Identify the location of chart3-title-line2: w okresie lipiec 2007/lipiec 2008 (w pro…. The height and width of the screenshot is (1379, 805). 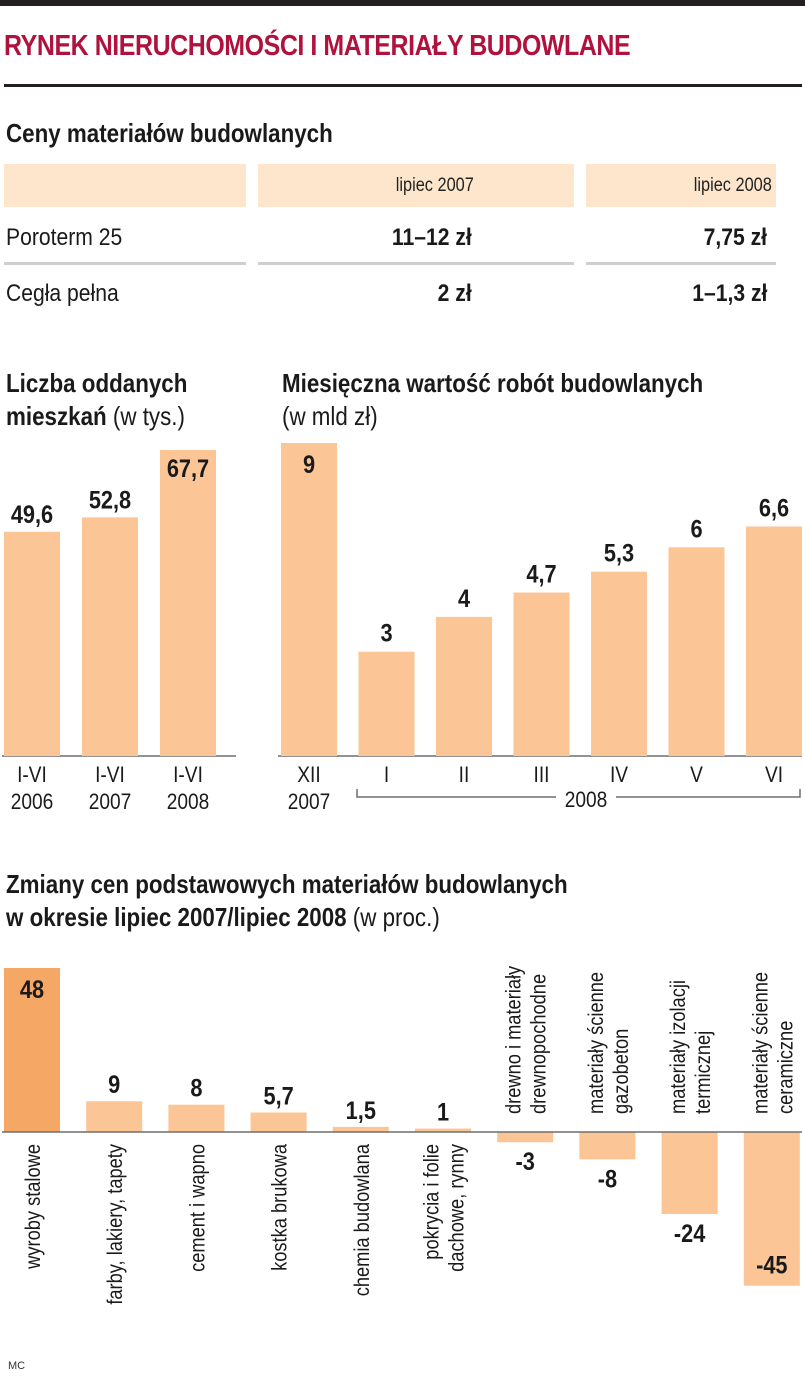
(223, 917).